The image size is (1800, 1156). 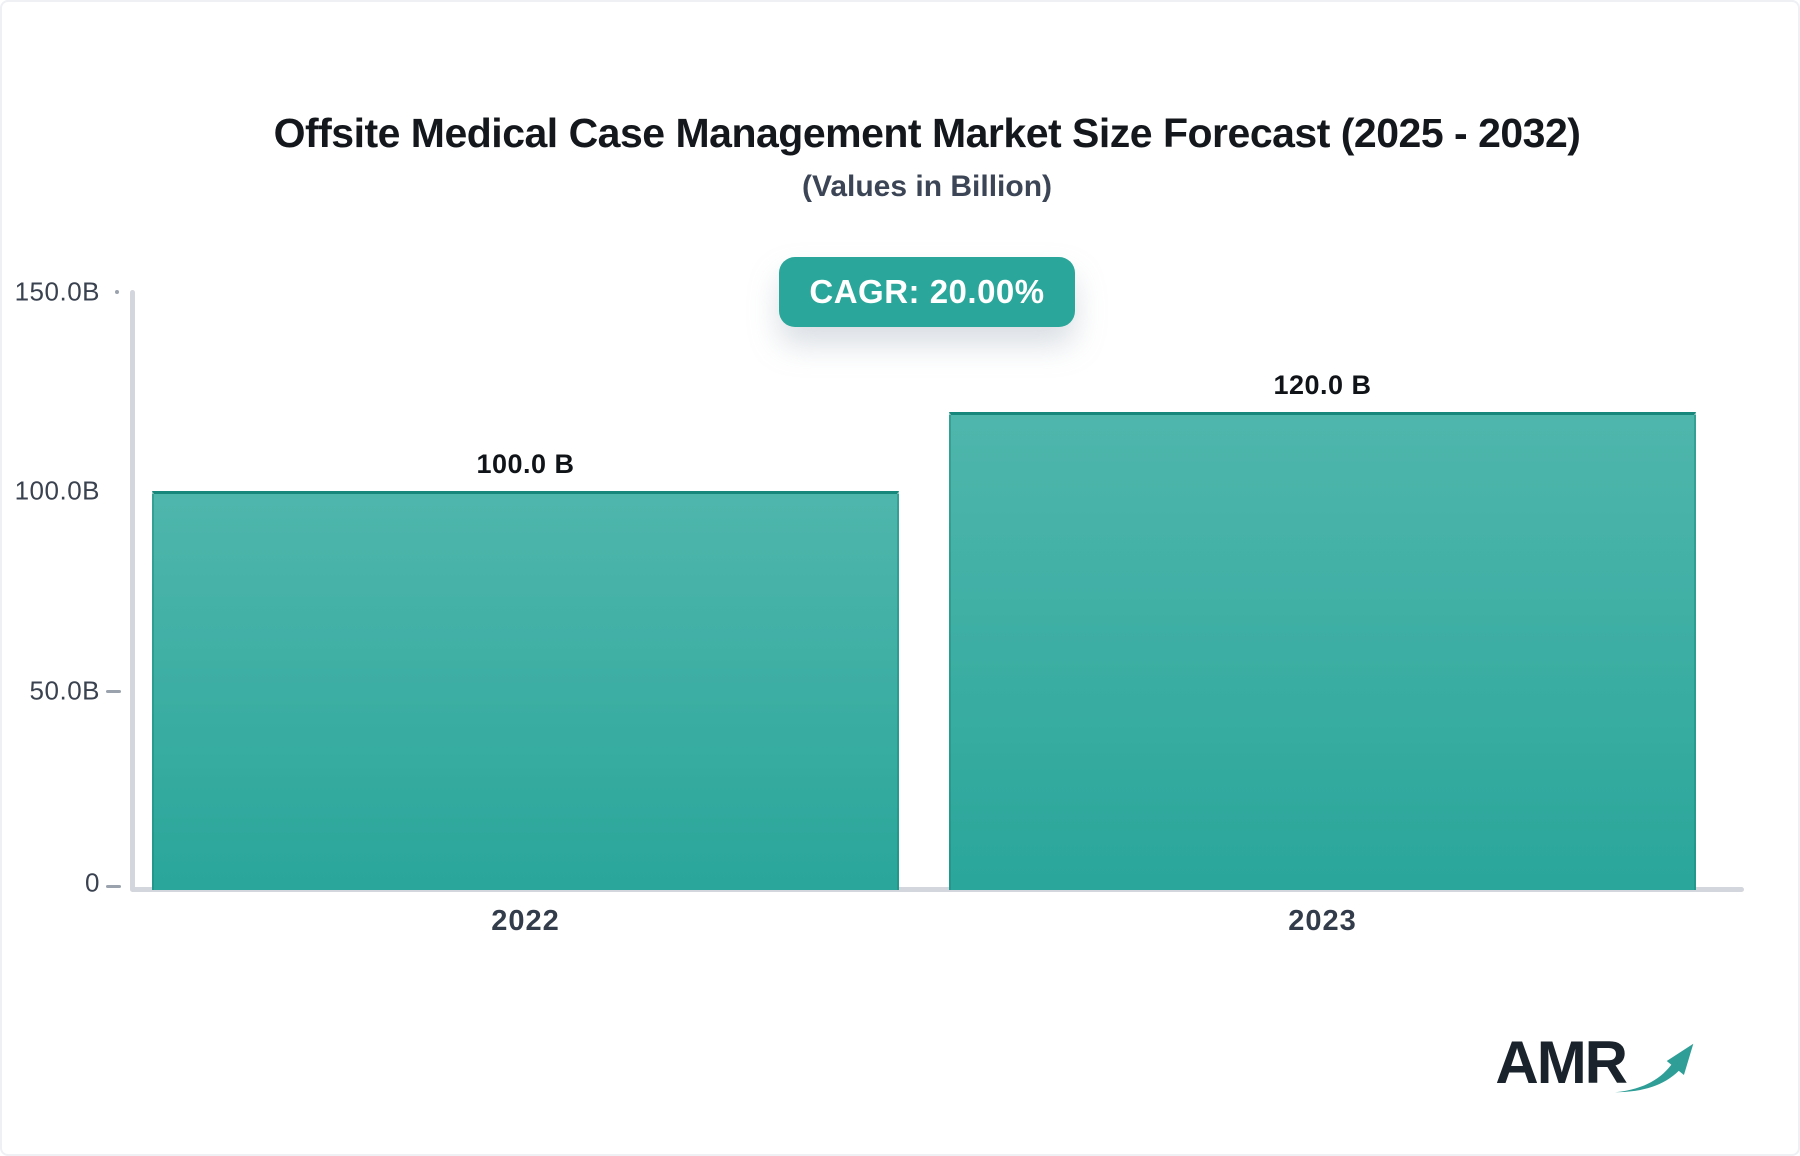 What do you see at coordinates (927, 186) in the screenshot?
I see `chart-subtitle: (Values in Billion)` at bounding box center [927, 186].